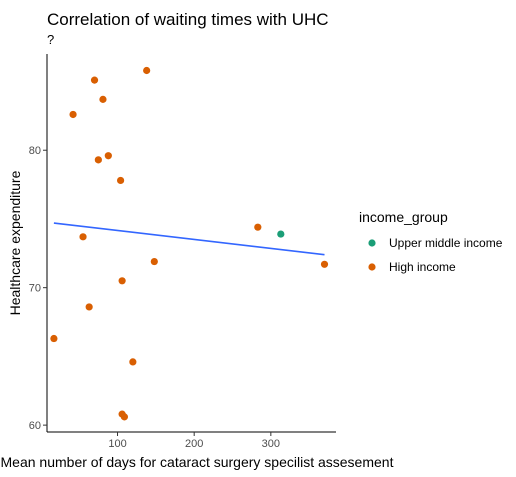 This screenshot has height=477, width=516. What do you see at coordinates (35, 426) in the screenshot?
I see `y-tick-label: 60` at bounding box center [35, 426].